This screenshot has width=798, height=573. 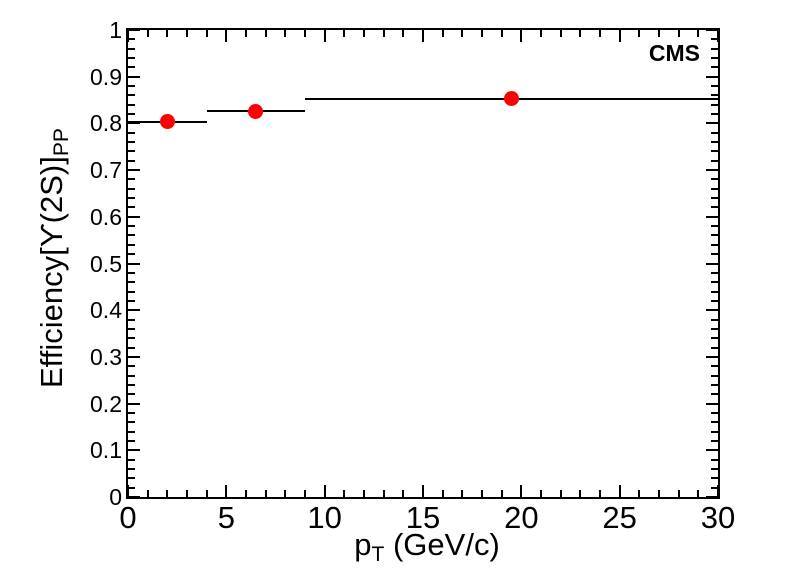 I want to click on y-tick-label: 0.3, so click(x=106, y=356).